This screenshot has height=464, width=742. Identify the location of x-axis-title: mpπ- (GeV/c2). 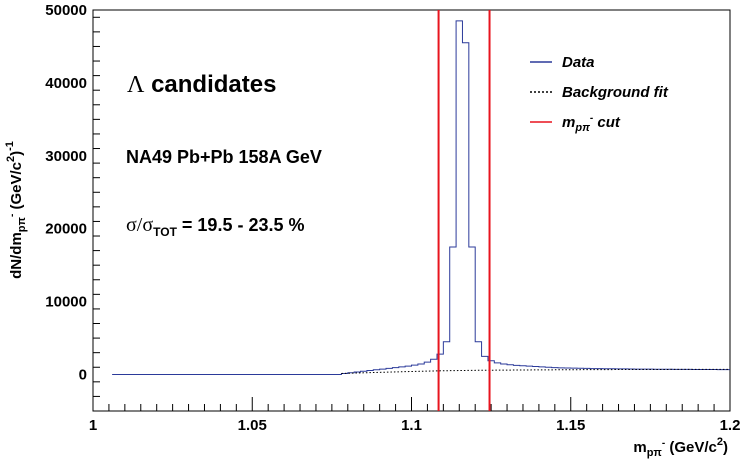
(680, 447).